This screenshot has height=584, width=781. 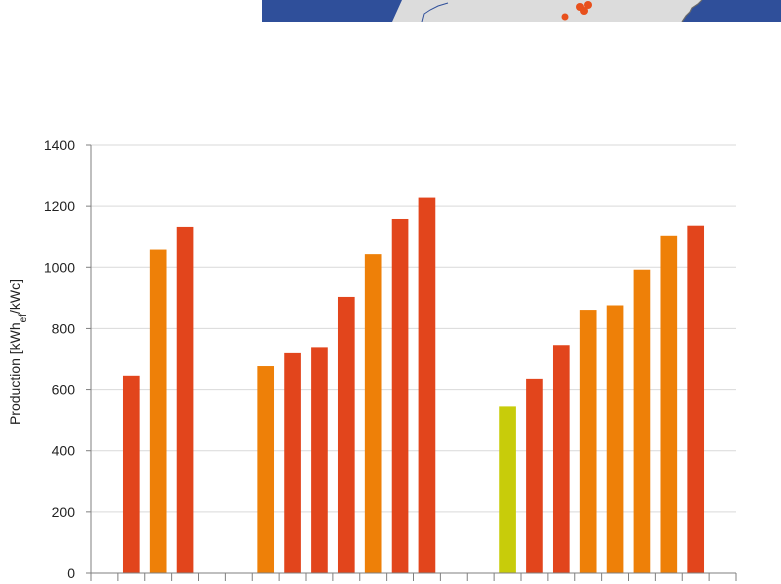 What do you see at coordinates (64, 512) in the screenshot?
I see `y-tick-label: 200` at bounding box center [64, 512].